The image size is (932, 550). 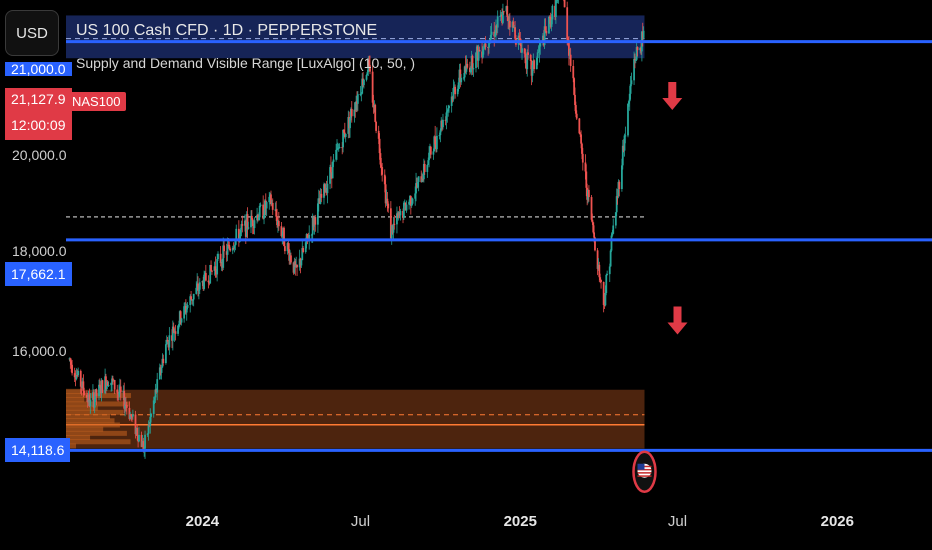 What do you see at coordinates (644, 473) in the screenshot?
I see `us-flag-stripe` at bounding box center [644, 473].